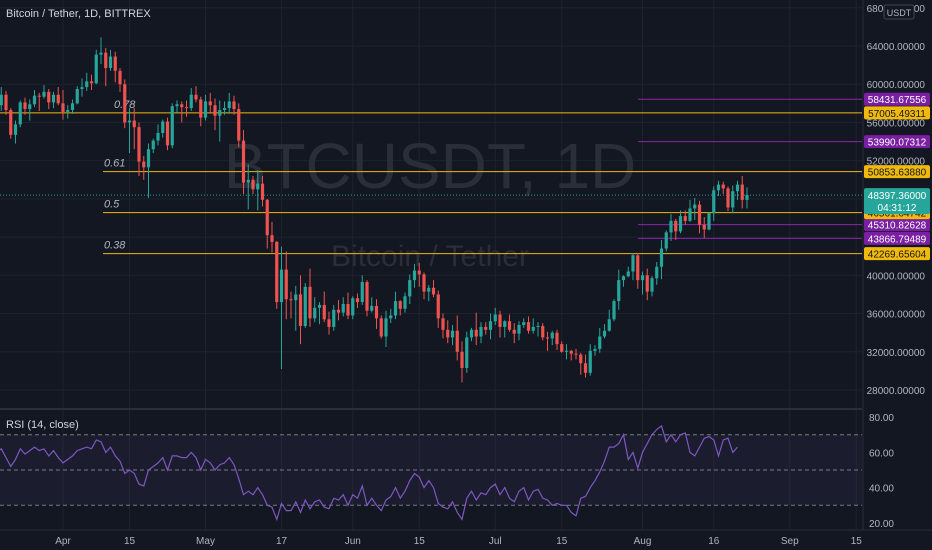  I want to click on fib-price-label: 57005.49311, so click(897, 113).